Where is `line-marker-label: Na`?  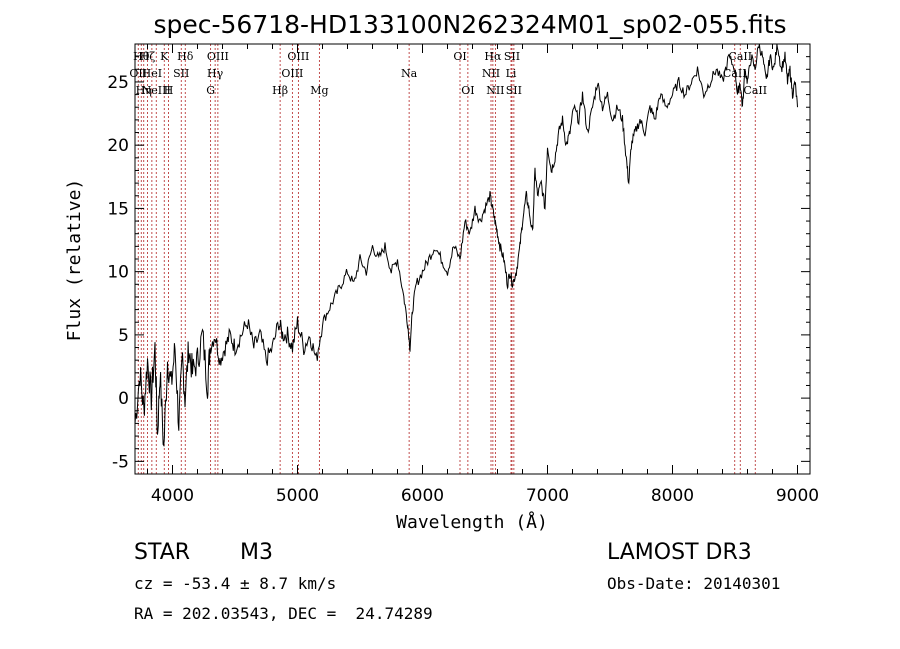 line-marker-label: Na is located at coordinates (409, 73).